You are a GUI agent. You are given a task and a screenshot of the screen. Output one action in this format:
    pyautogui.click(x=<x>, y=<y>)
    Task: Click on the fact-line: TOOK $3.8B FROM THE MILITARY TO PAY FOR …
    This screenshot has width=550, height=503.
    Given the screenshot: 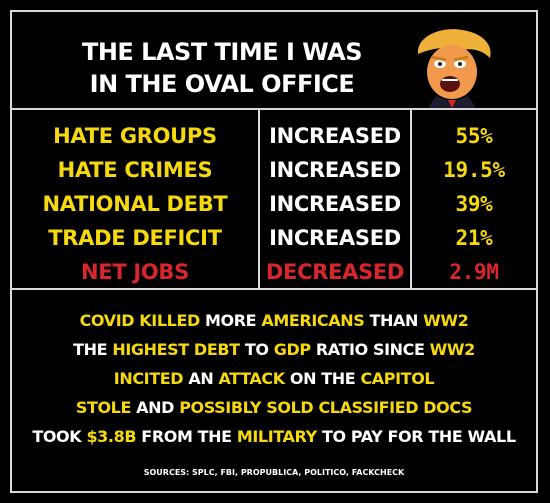 What is the action you would take?
    pyautogui.click(x=274, y=436)
    